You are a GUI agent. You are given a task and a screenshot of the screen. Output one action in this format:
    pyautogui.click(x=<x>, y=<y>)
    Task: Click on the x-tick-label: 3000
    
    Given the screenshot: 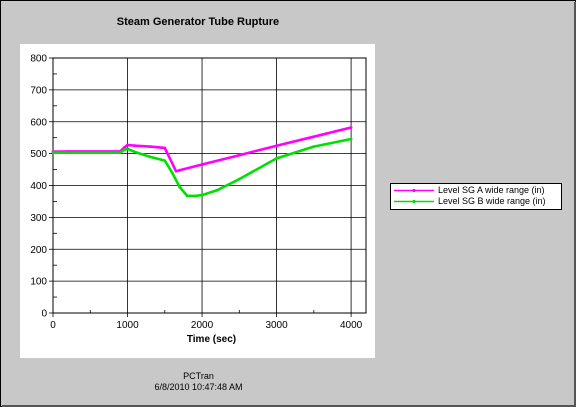 What is the action you would take?
    pyautogui.click(x=276, y=325)
    